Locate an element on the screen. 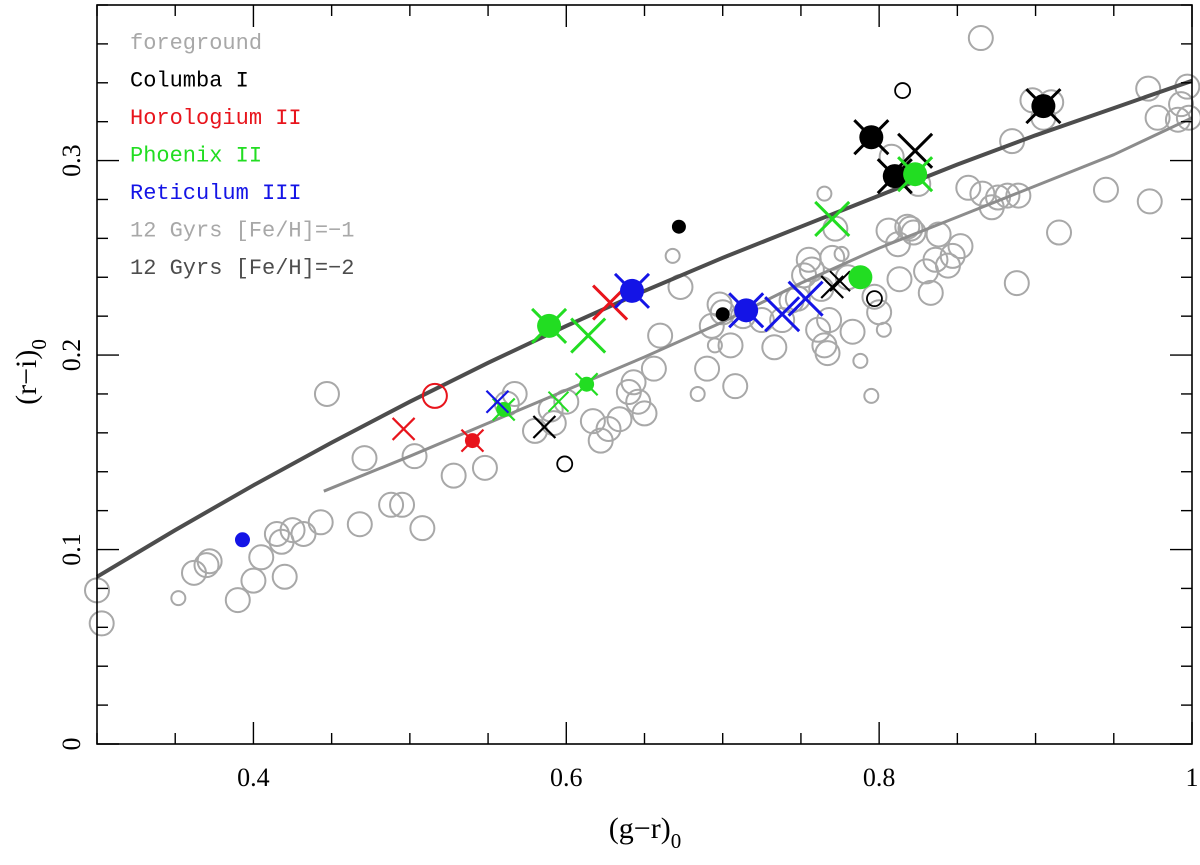 Image resolution: width=1200 pixels, height=865 pixels. x-tick-label: 0.4 is located at coordinates (253, 777).